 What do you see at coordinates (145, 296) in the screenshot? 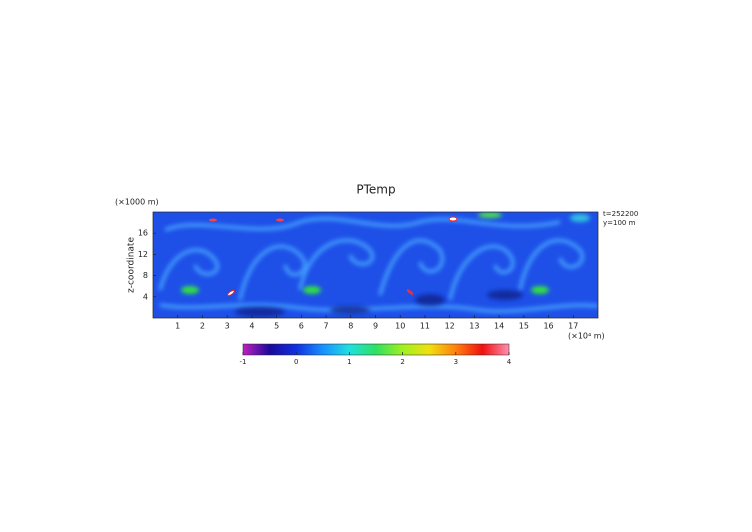
I see `y-tick-label: 4` at bounding box center [145, 296].